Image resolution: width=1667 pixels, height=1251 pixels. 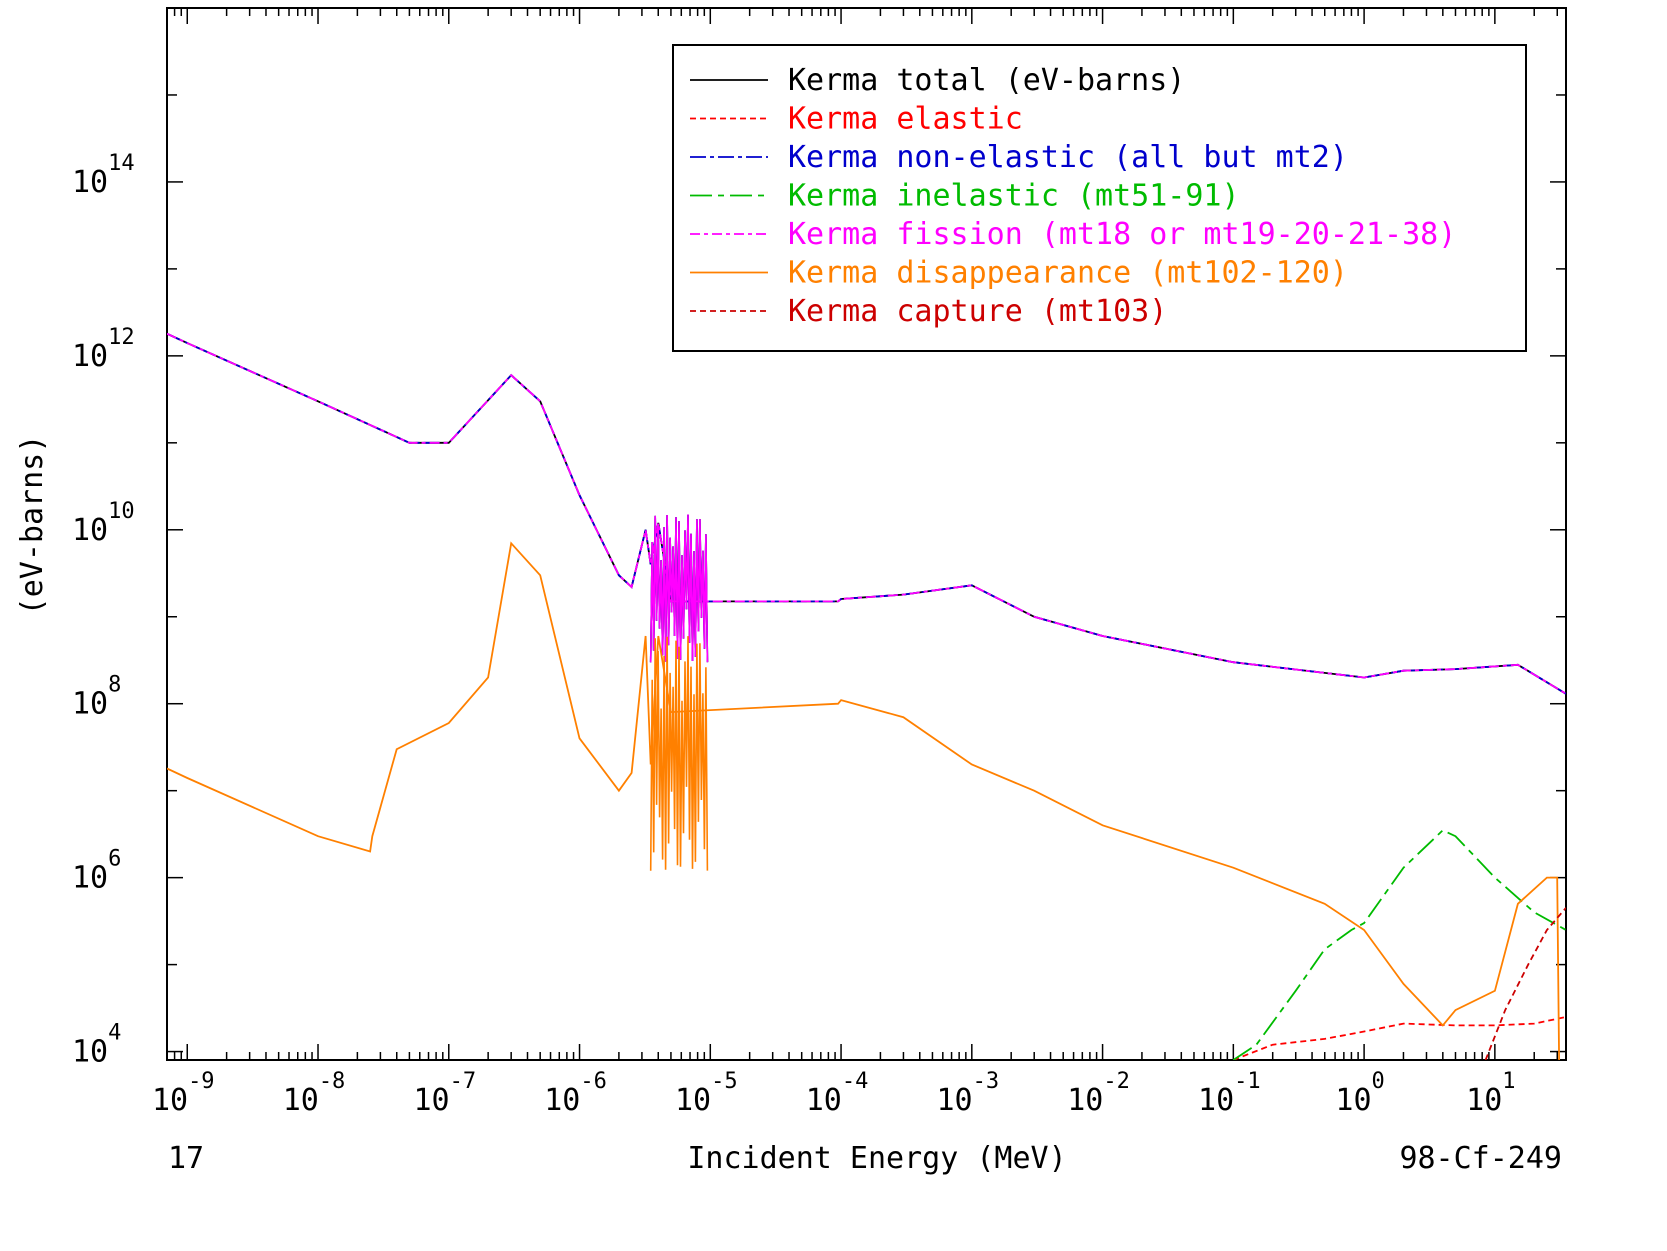 I want to click on y-tick-label: 10¹², so click(x=103, y=349).